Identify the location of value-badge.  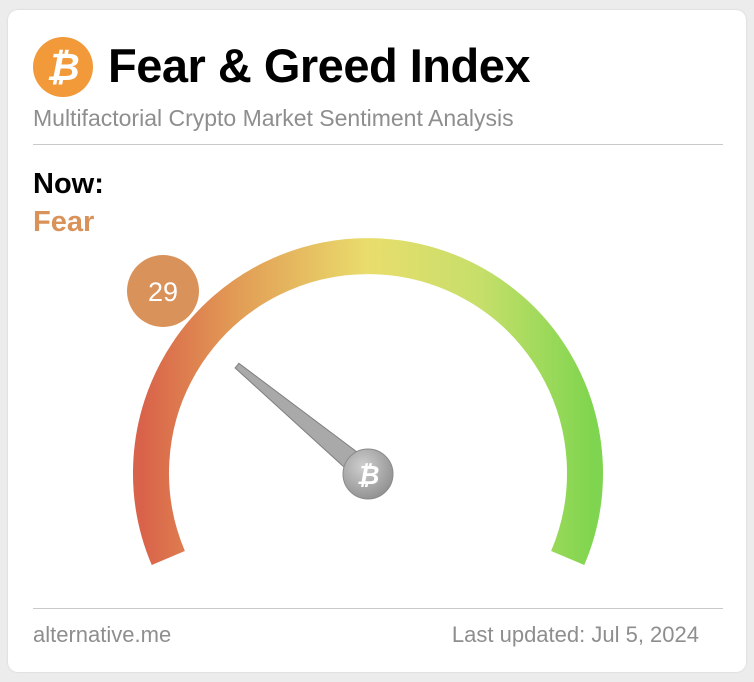
(163, 291).